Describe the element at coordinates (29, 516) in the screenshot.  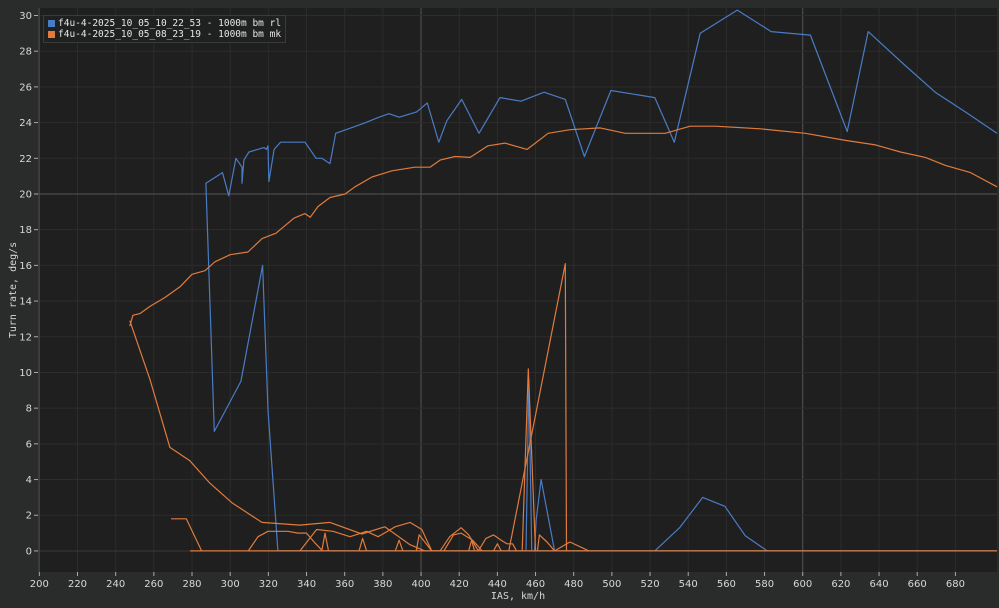
I see `y-tick-label: 2` at that location.